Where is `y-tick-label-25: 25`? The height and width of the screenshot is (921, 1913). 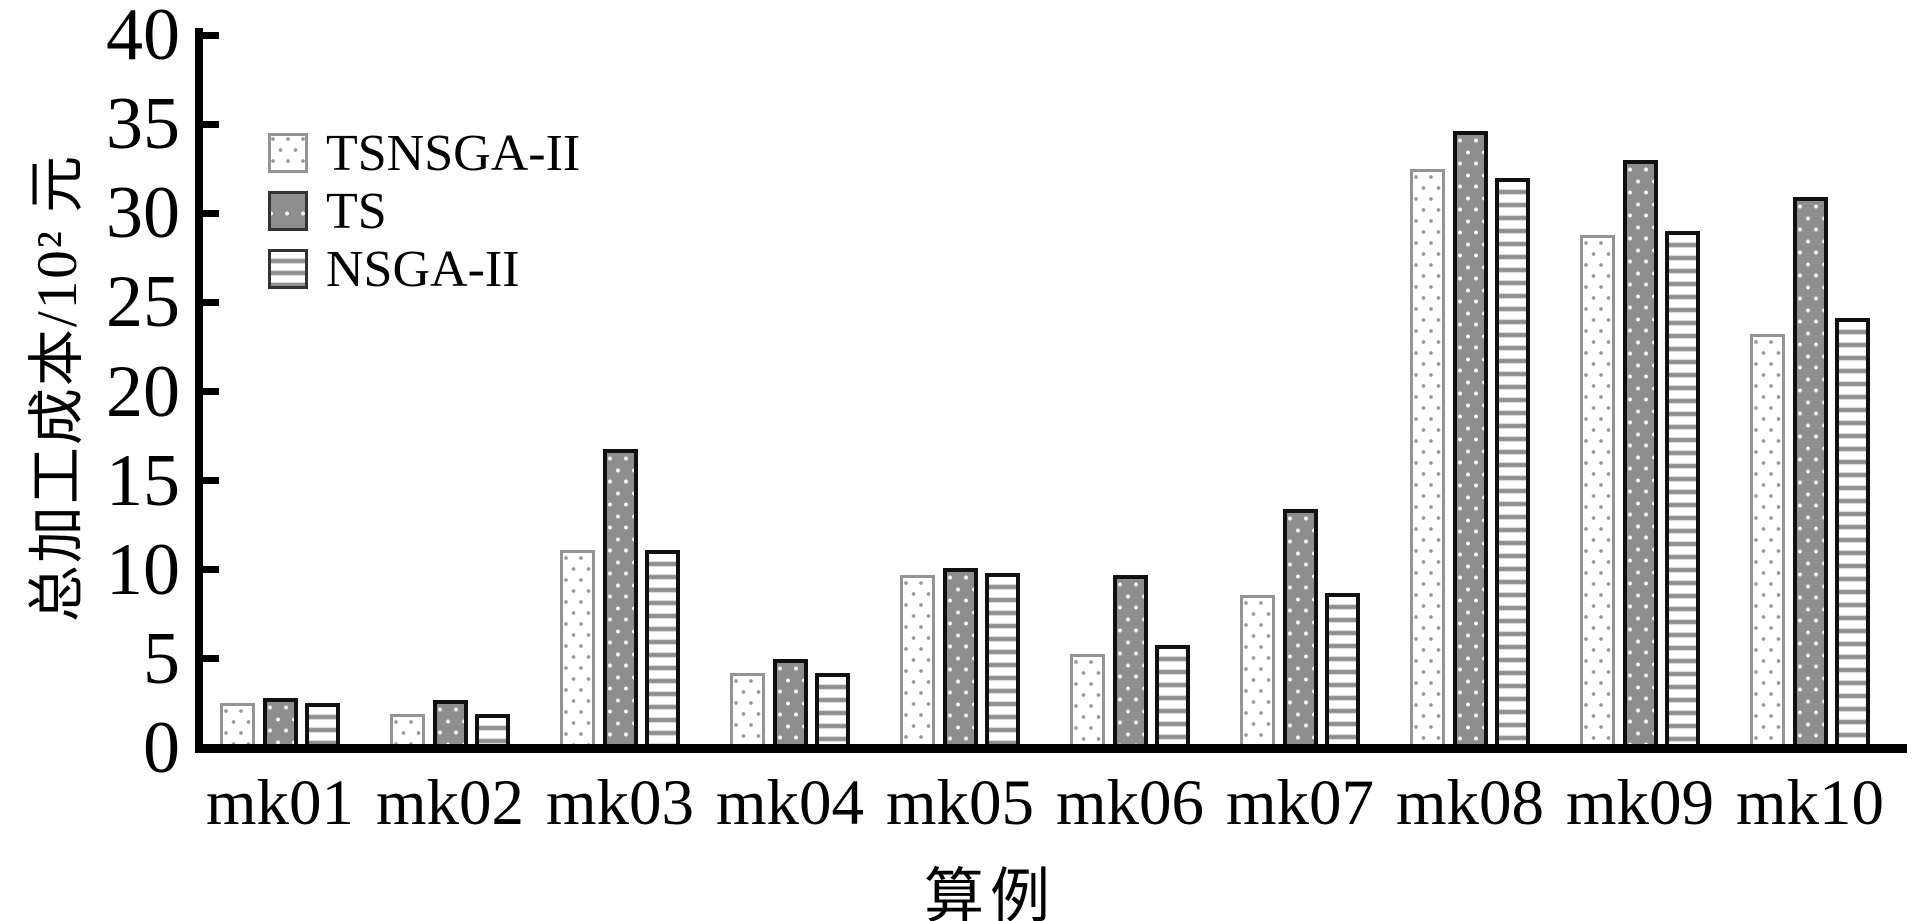
y-tick-label-25: 25 is located at coordinates (143, 302).